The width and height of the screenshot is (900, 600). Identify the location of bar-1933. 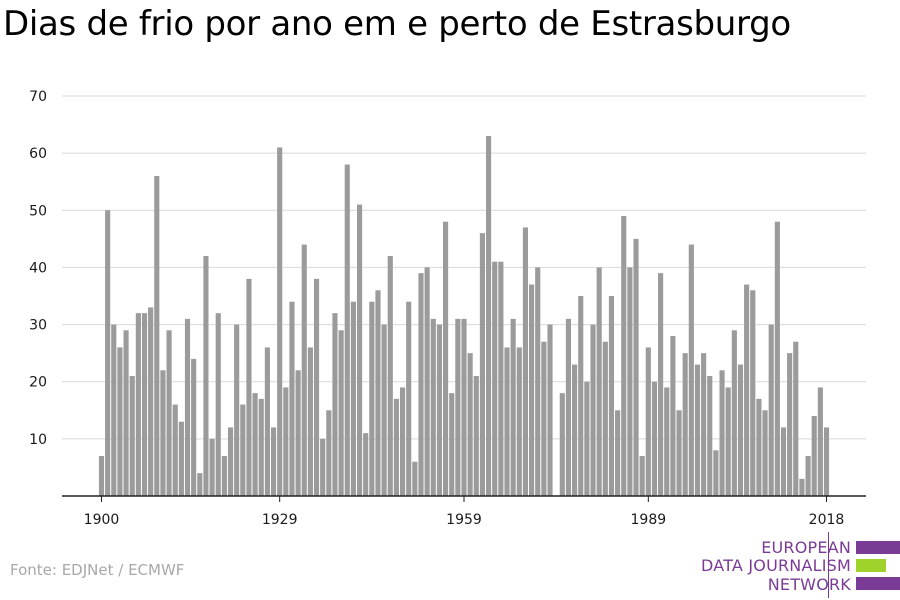
(304, 370).